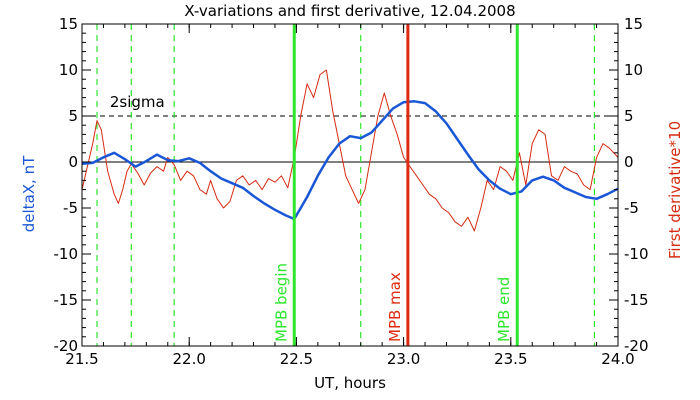  Describe the element at coordinates (73, 116) in the screenshot. I see `y-tick-label-left: 5` at that location.